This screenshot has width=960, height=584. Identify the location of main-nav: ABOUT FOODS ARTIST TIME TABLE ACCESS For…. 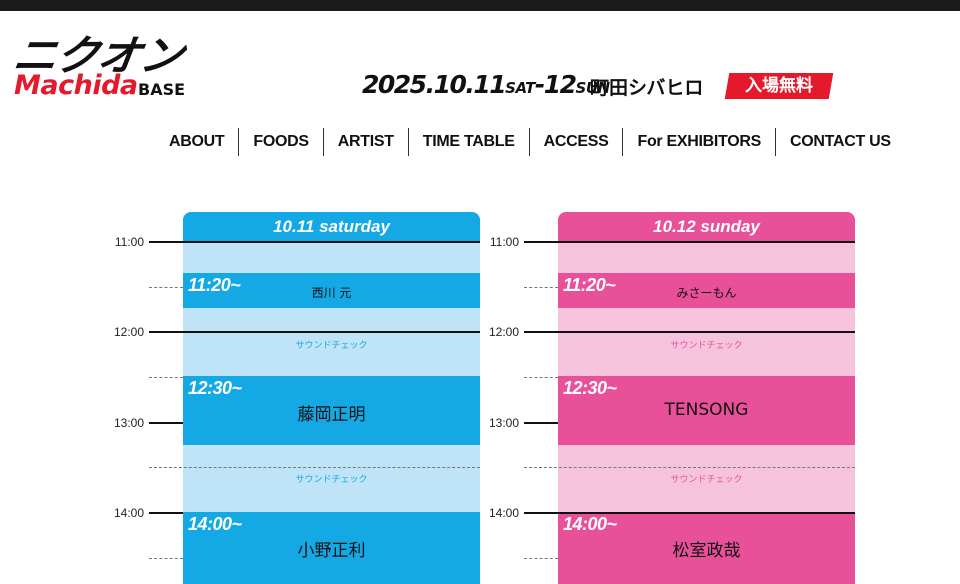
(530, 142).